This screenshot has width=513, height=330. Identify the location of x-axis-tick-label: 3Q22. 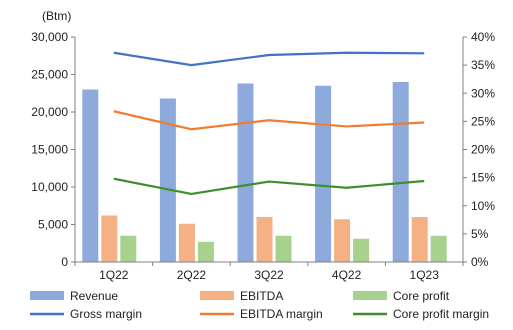
(269, 275).